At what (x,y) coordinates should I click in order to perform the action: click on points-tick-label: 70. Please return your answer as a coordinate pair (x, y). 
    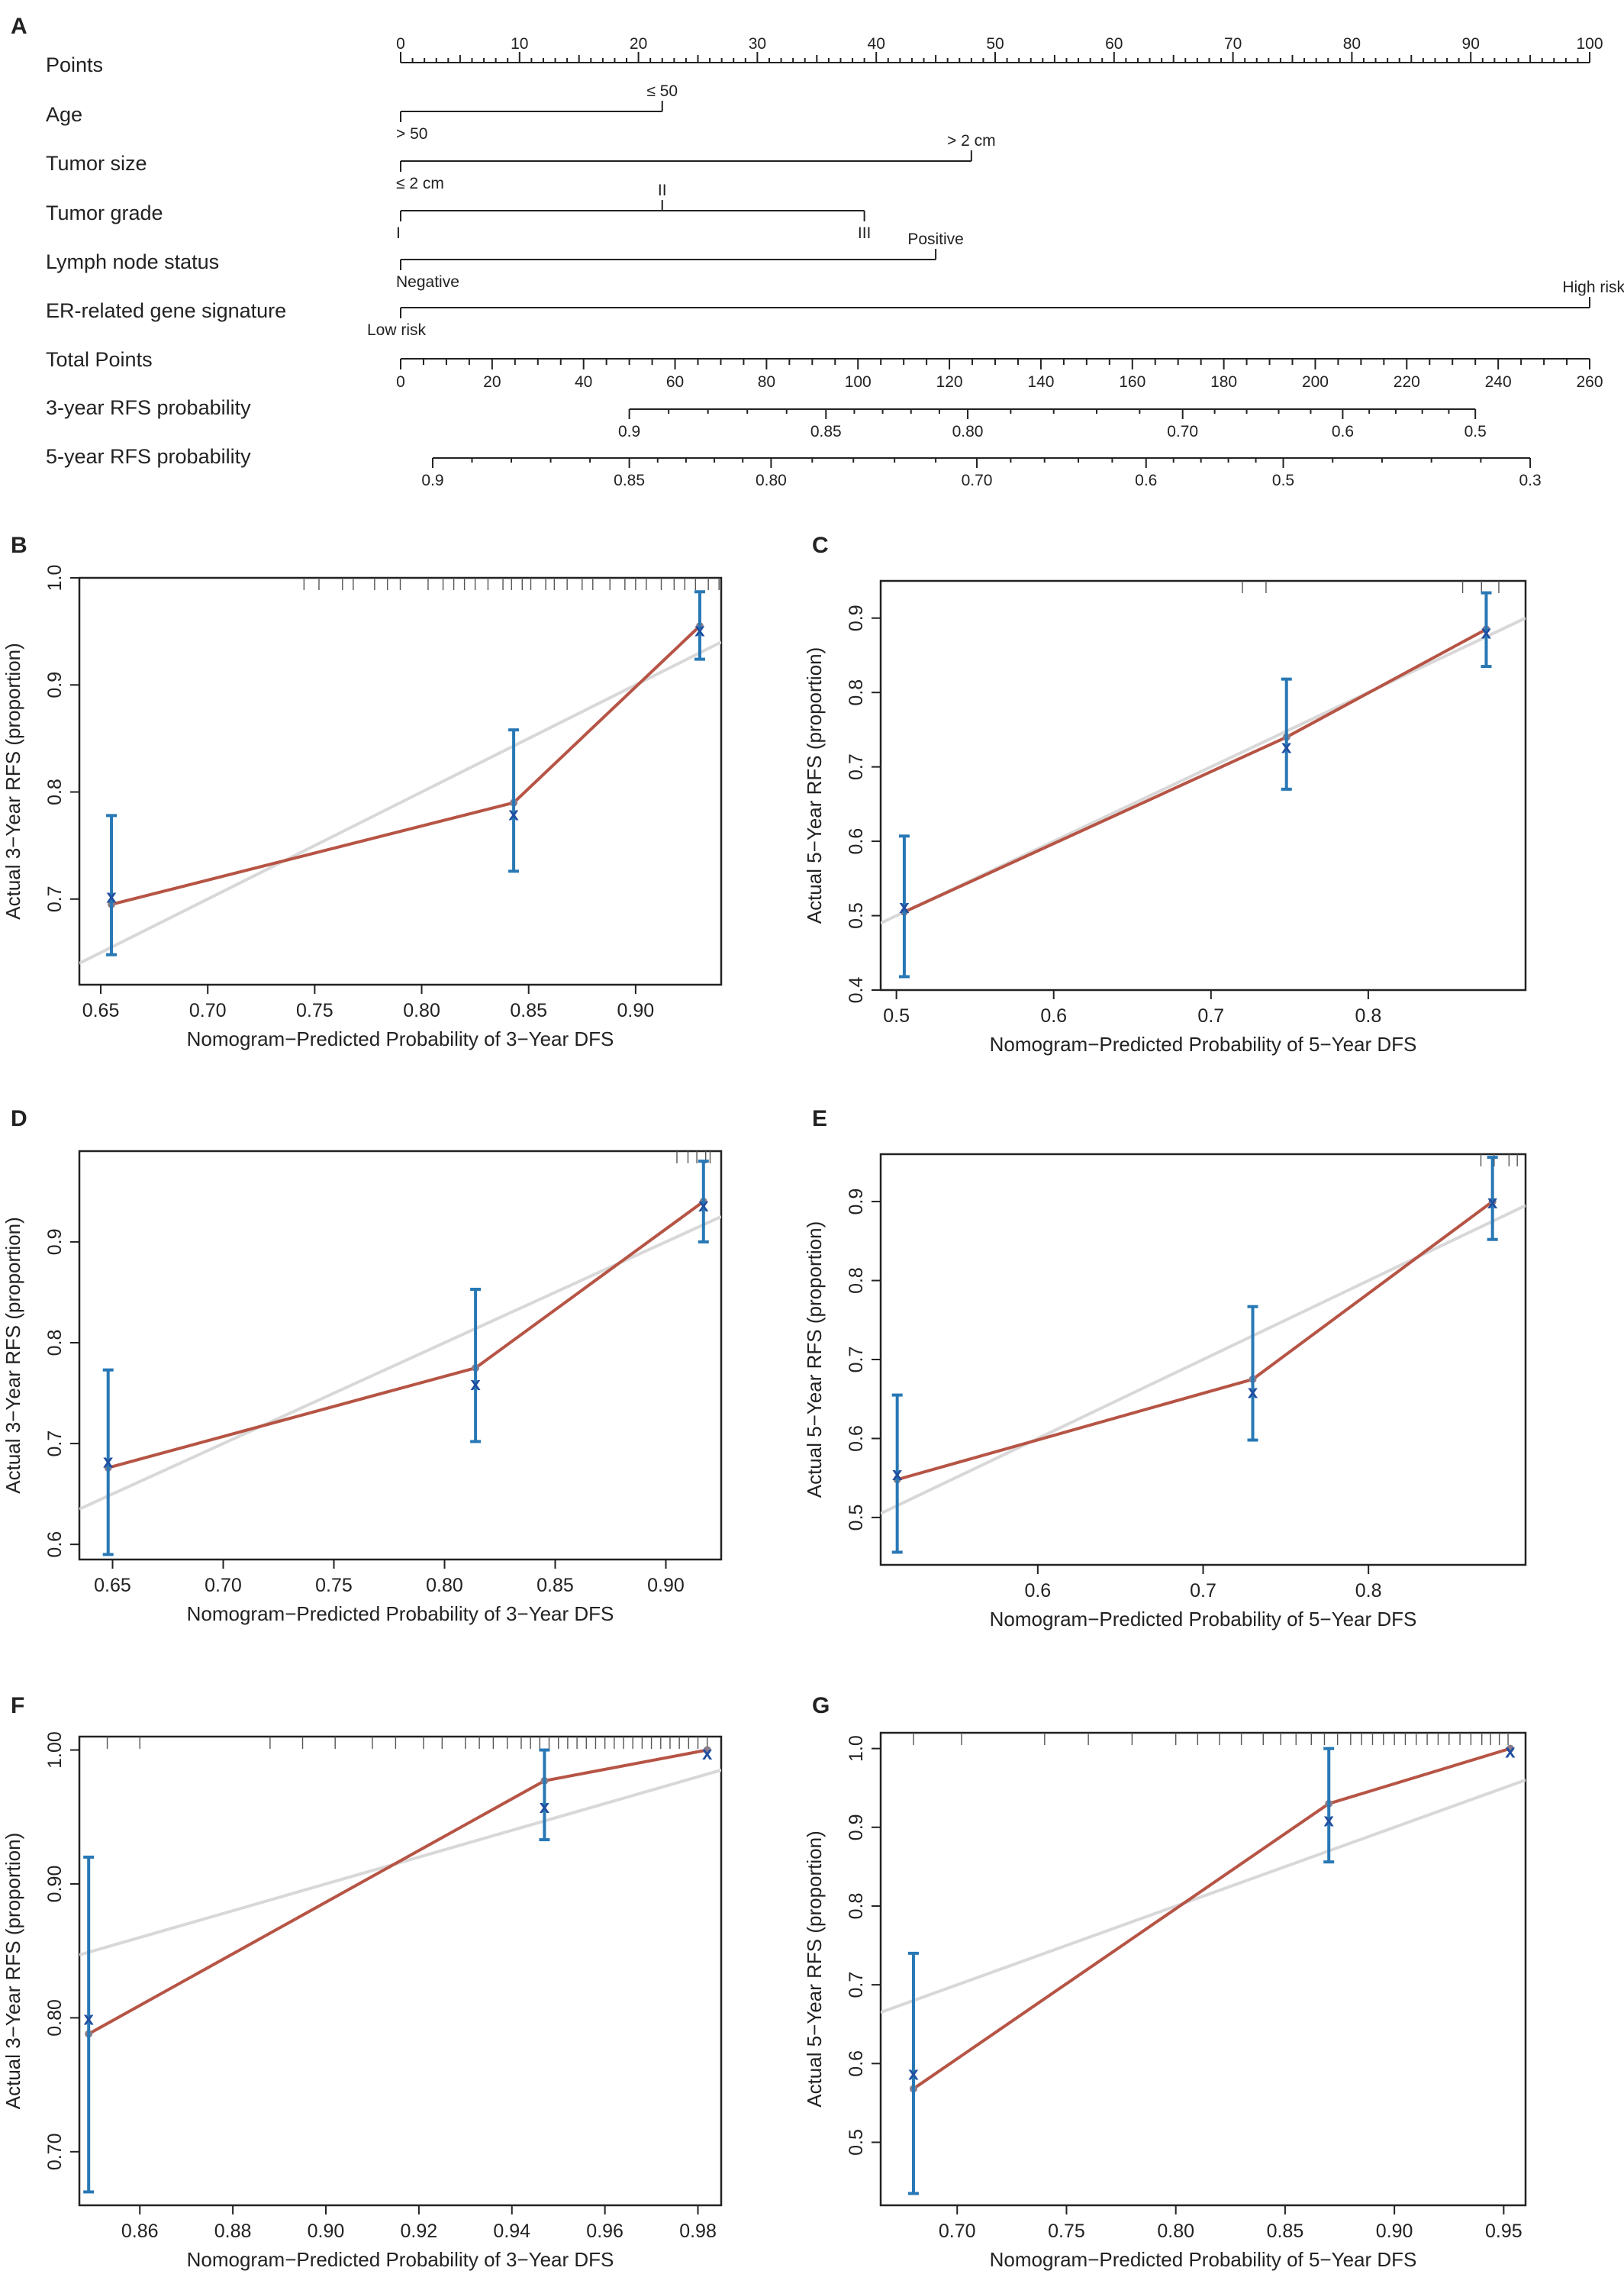
    Looking at the image, I should click on (1233, 44).